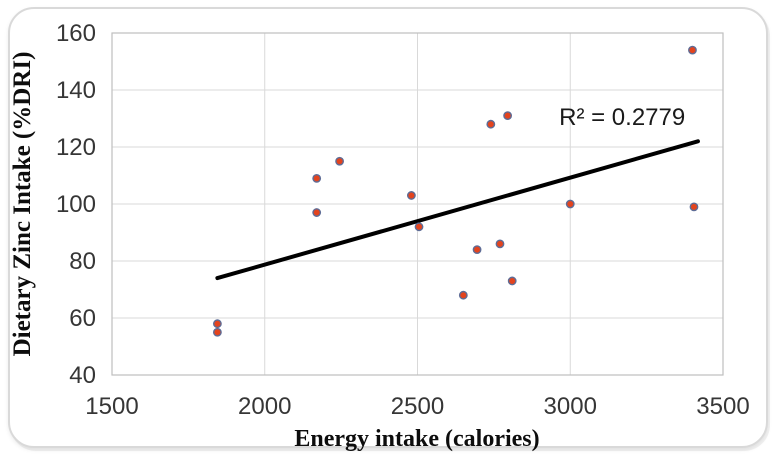  What do you see at coordinates (76, 33) in the screenshot?
I see `y-tick-label: 160` at bounding box center [76, 33].